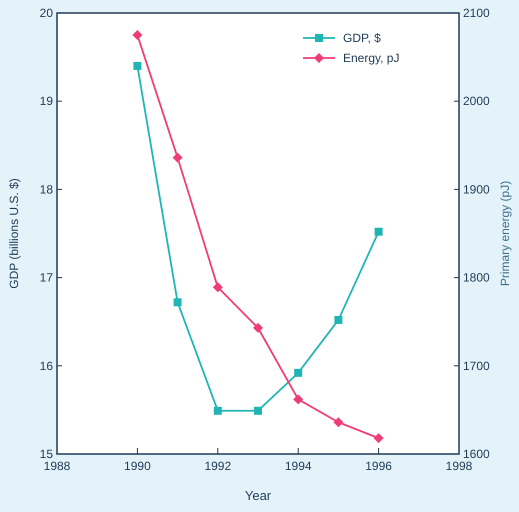 The width and height of the screenshot is (519, 512). I want to click on y-tick-label: 16, so click(47, 365).